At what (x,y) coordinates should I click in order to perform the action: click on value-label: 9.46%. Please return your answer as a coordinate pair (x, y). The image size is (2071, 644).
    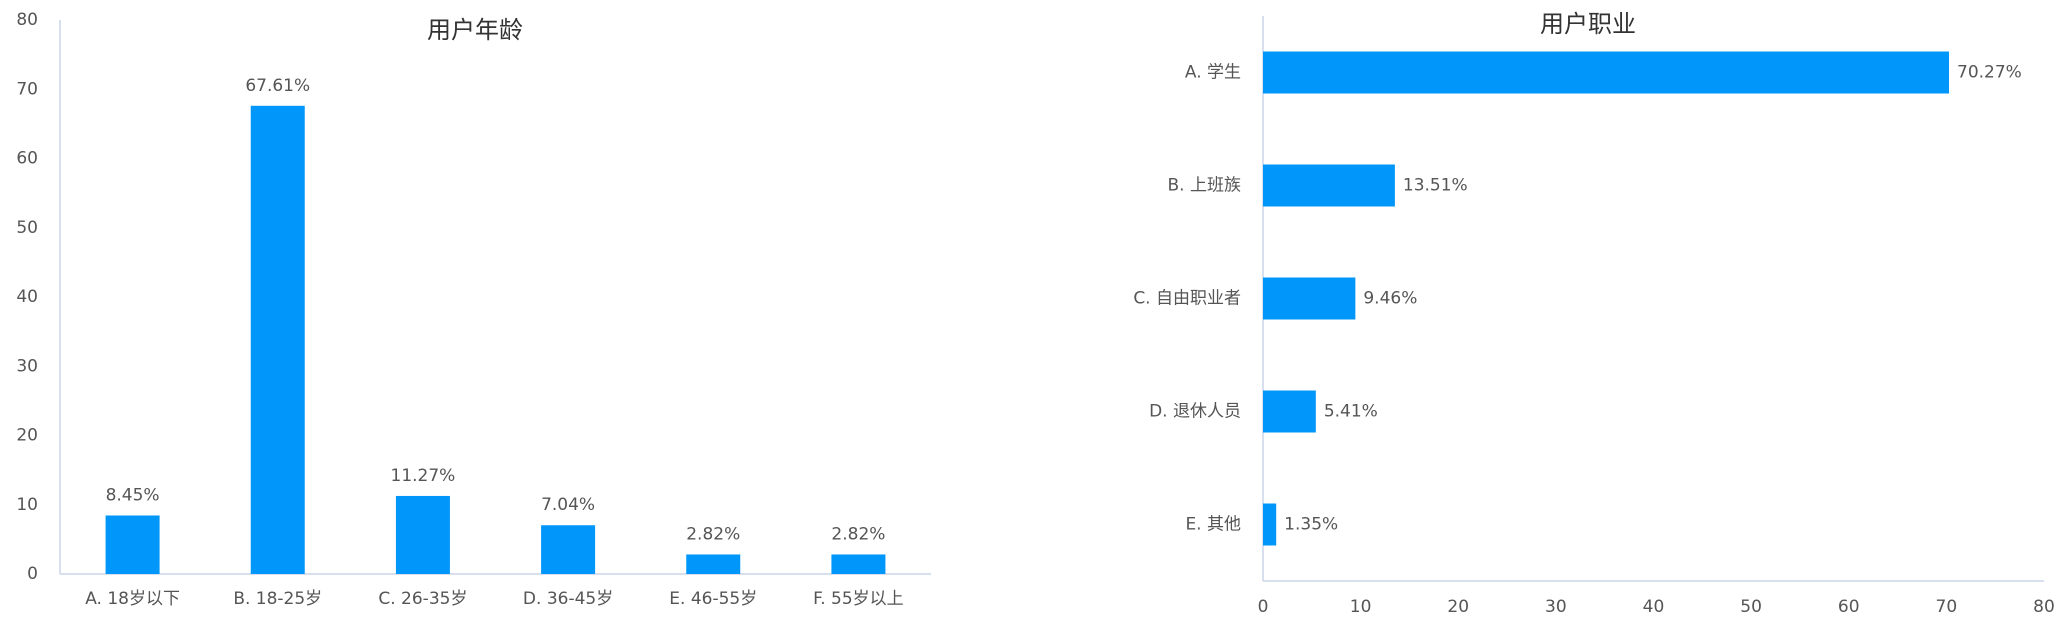
    Looking at the image, I should click on (1390, 299).